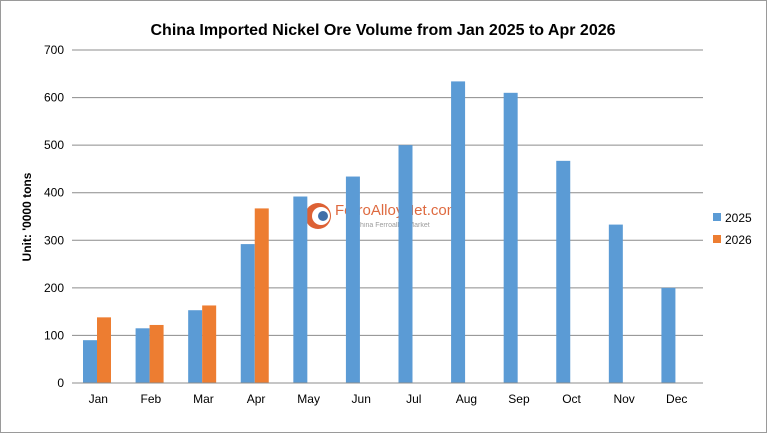 The height and width of the screenshot is (433, 767). What do you see at coordinates (90, 361) in the screenshot?
I see `bar-2025-jan` at bounding box center [90, 361].